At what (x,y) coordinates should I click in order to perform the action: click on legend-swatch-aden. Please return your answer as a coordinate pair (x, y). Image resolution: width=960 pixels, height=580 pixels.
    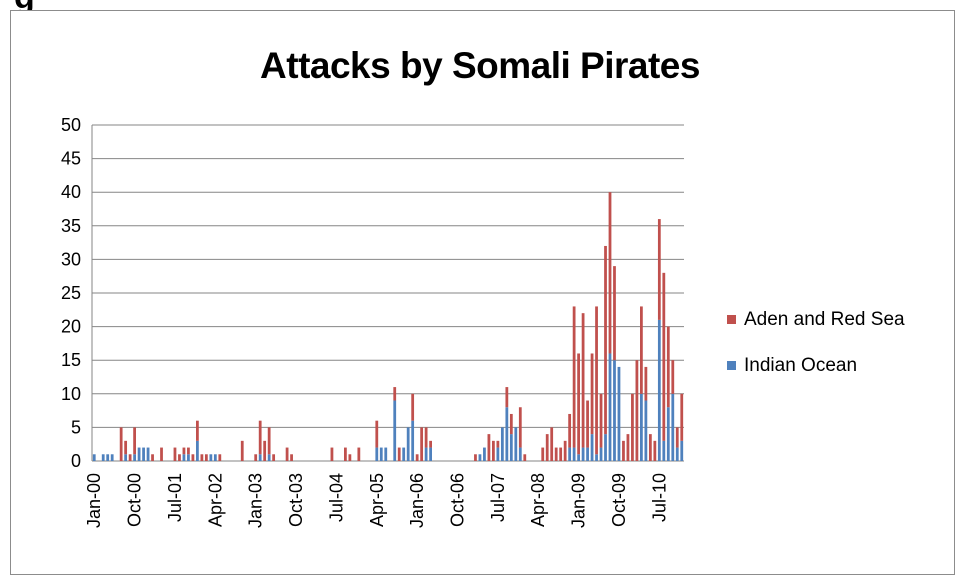
    Looking at the image, I should click on (731, 319).